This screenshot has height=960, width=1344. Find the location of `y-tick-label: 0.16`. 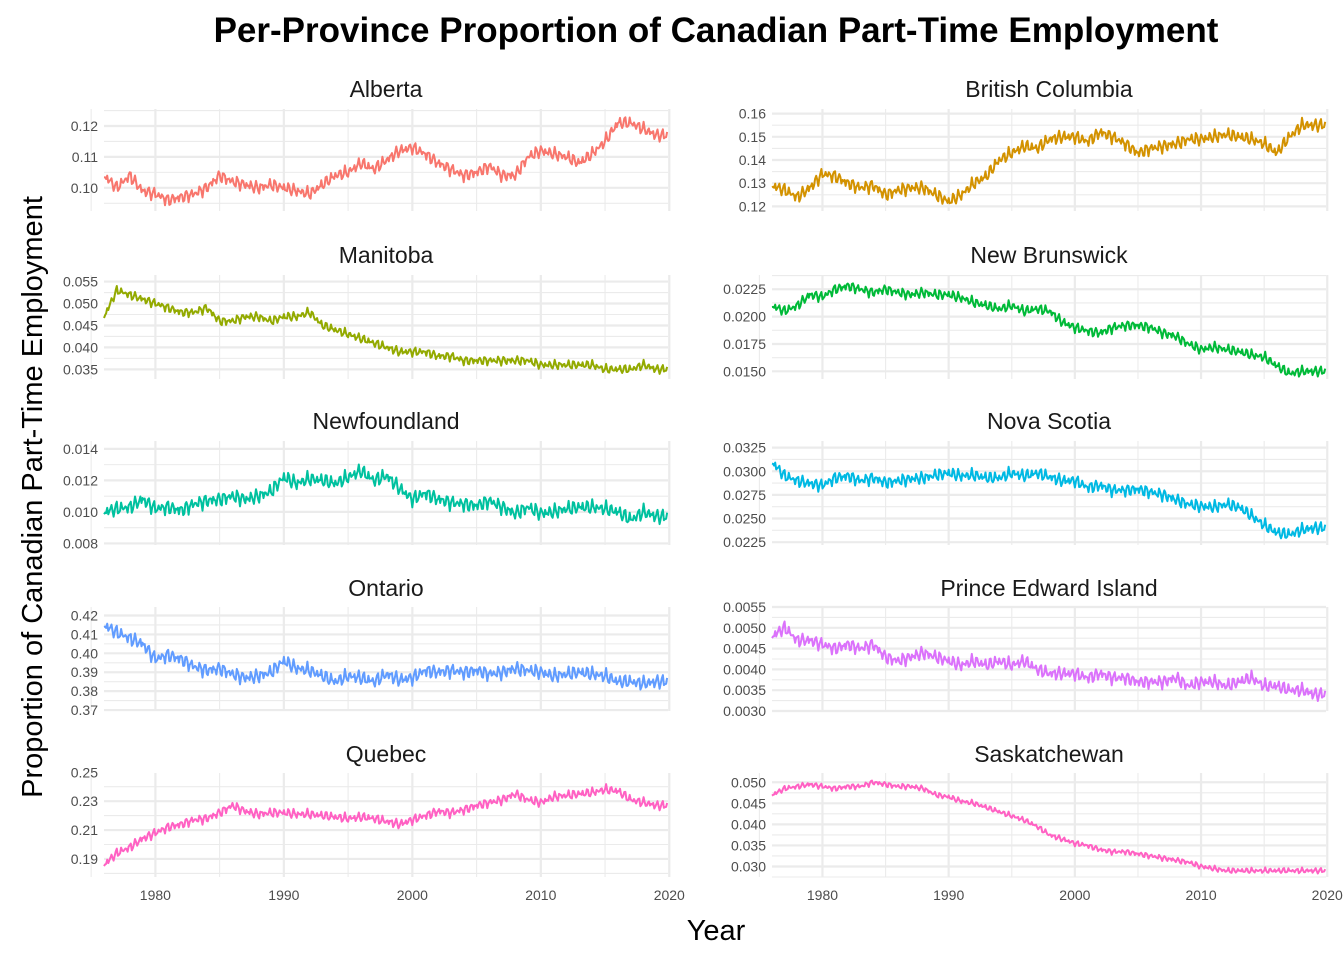

y-tick-label: 0.16 is located at coordinates (752, 114).